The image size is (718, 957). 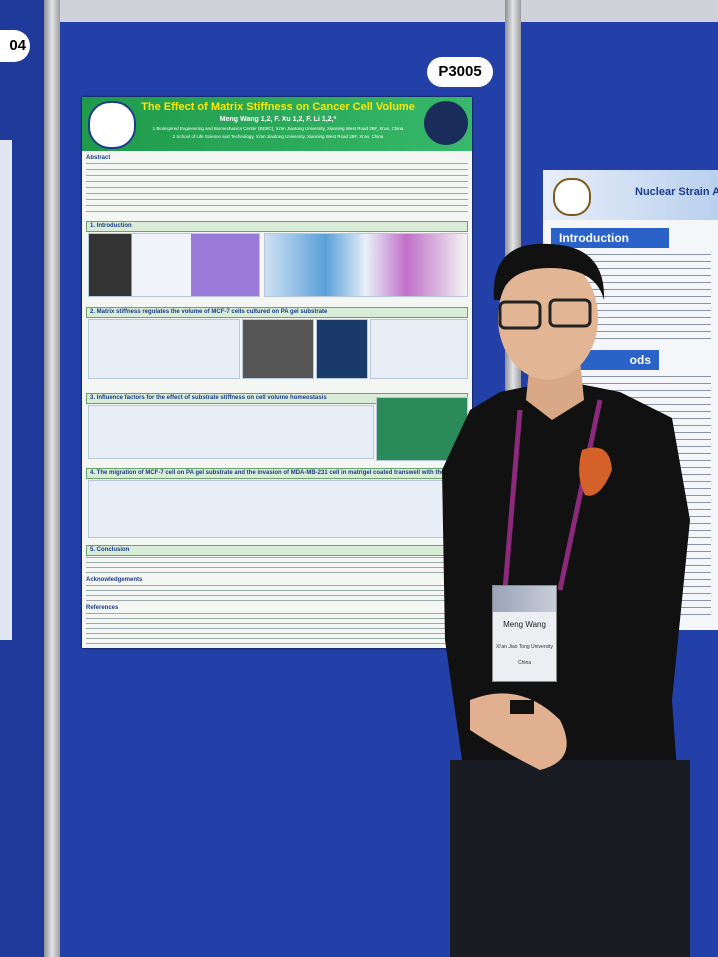 I want to click on booth-label: P3005, so click(x=460, y=72).